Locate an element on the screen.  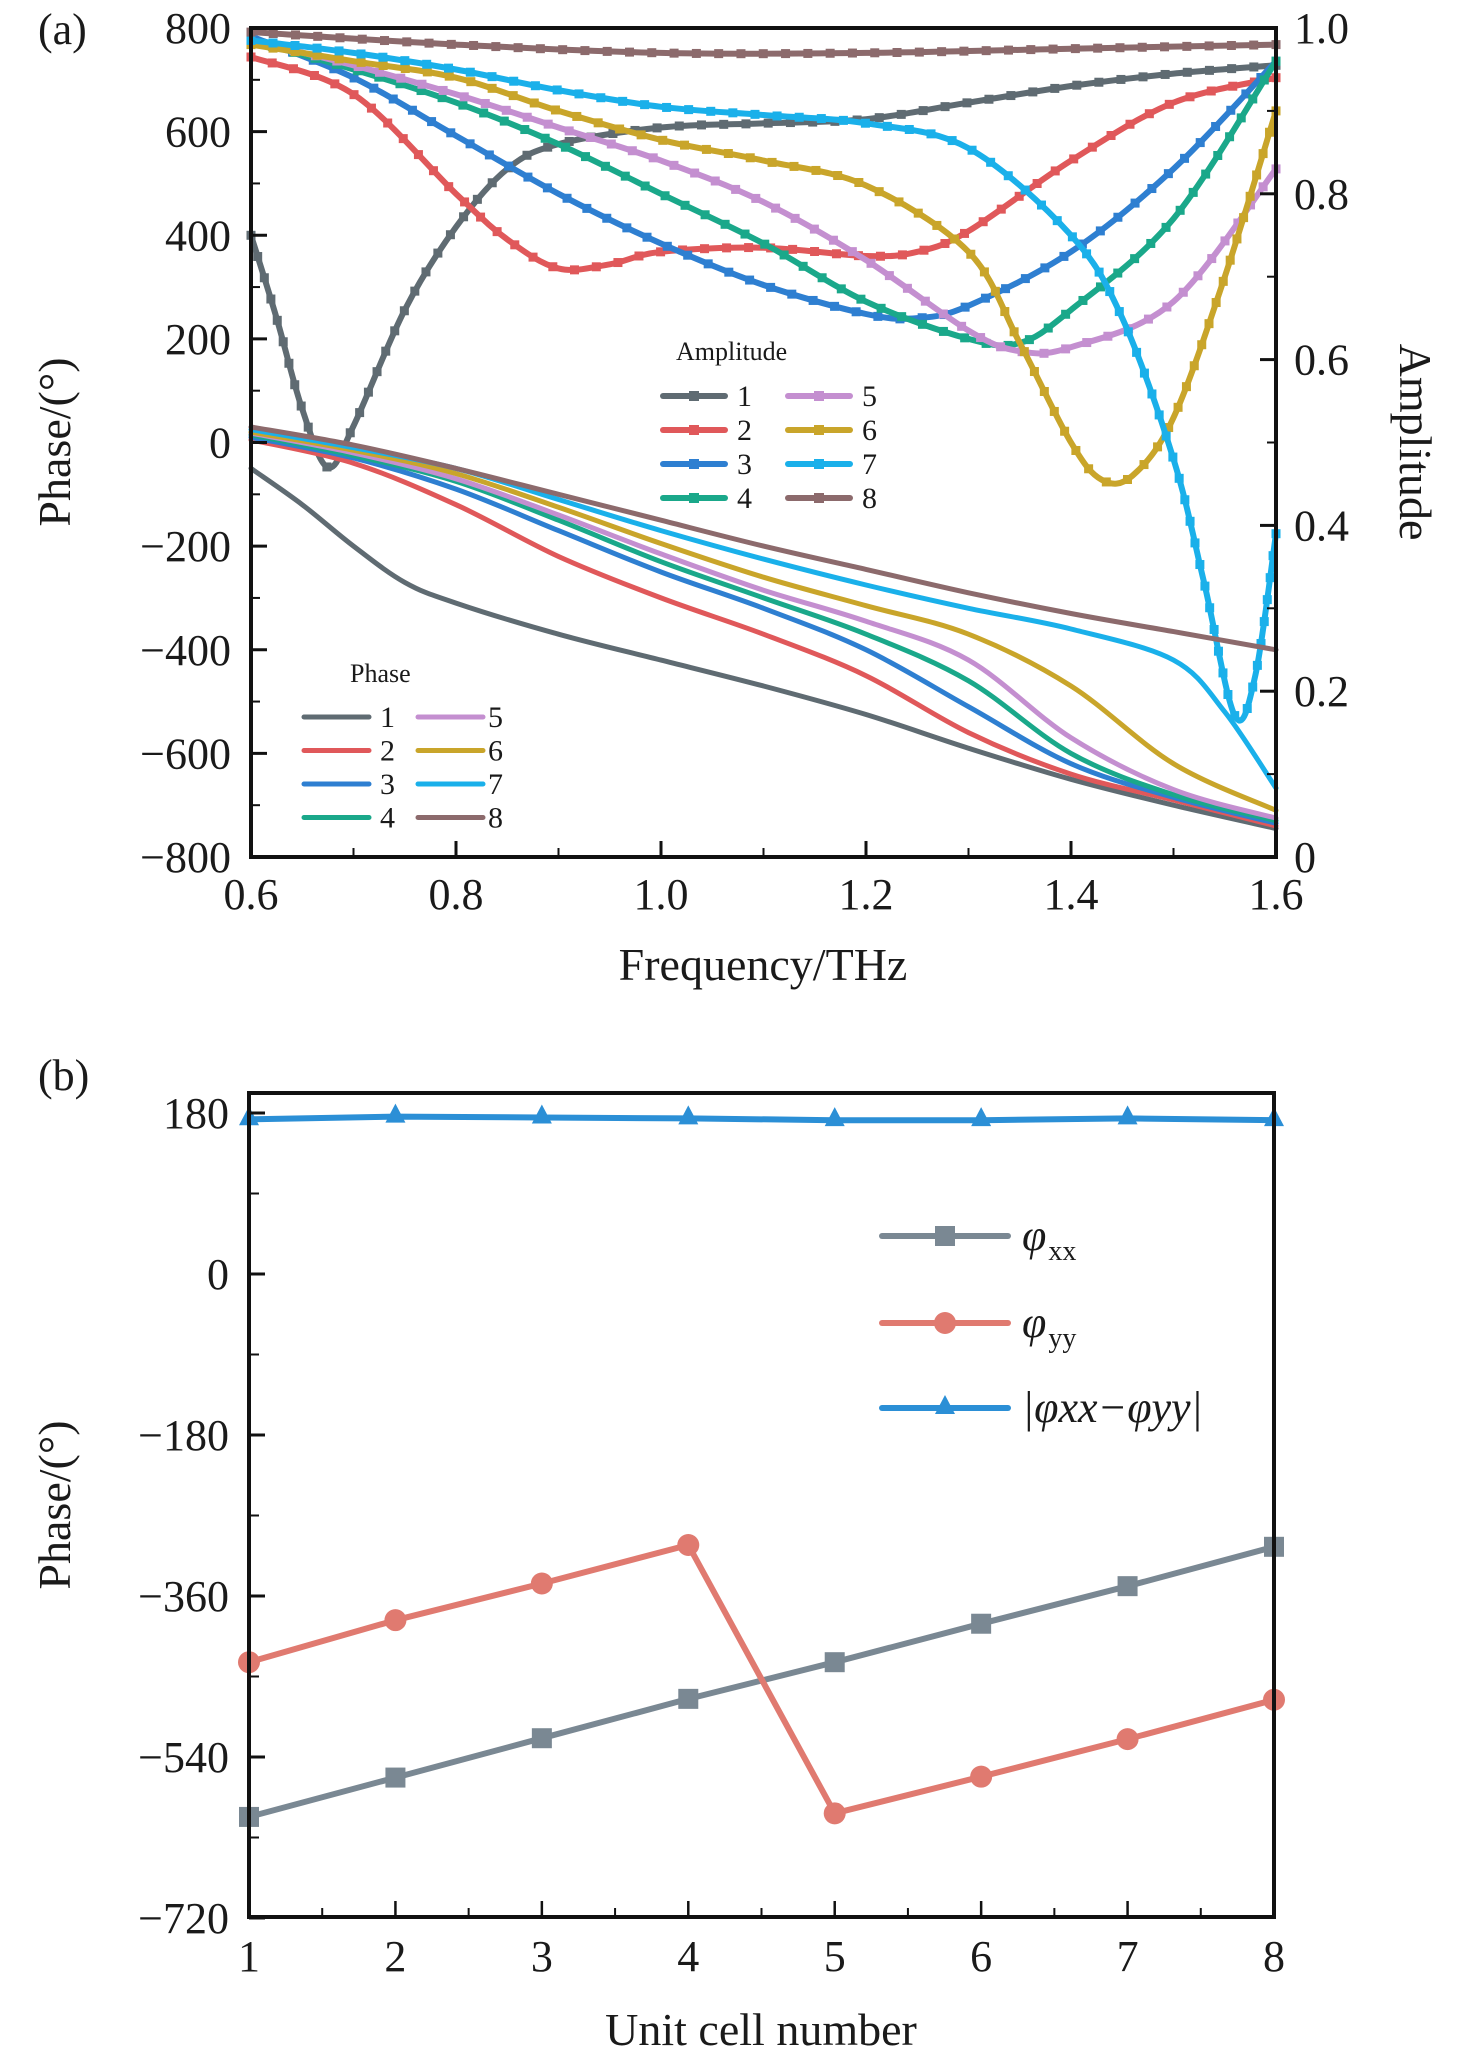
y-tick-label: 180 is located at coordinates (196, 1113).